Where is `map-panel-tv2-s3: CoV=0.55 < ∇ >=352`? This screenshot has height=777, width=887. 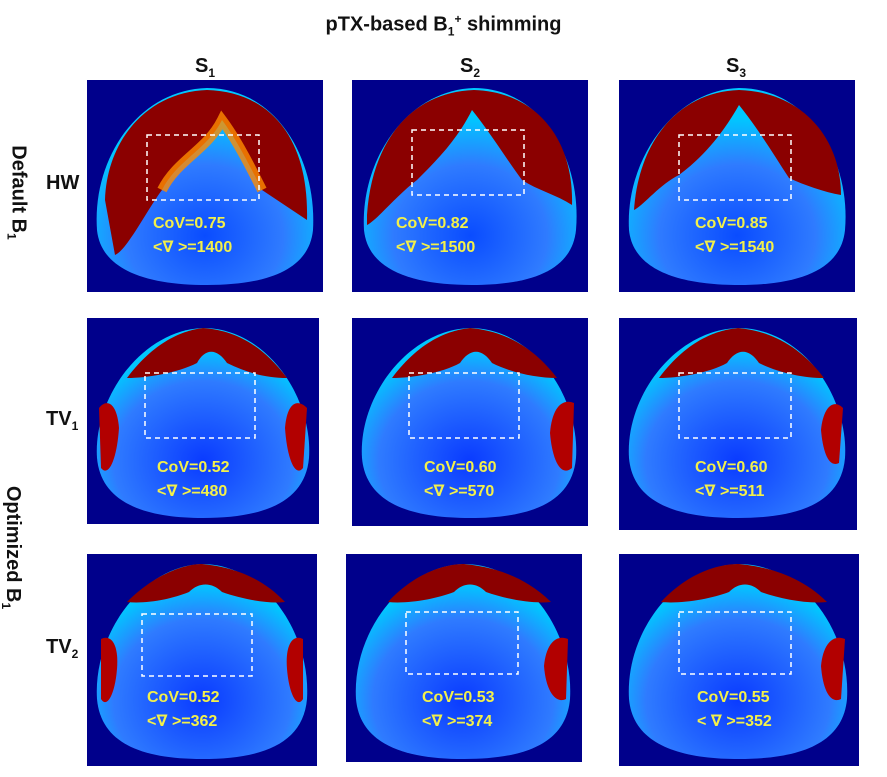
map-panel-tv2-s3: CoV=0.55 < ∇ >=352 is located at coordinates (739, 660).